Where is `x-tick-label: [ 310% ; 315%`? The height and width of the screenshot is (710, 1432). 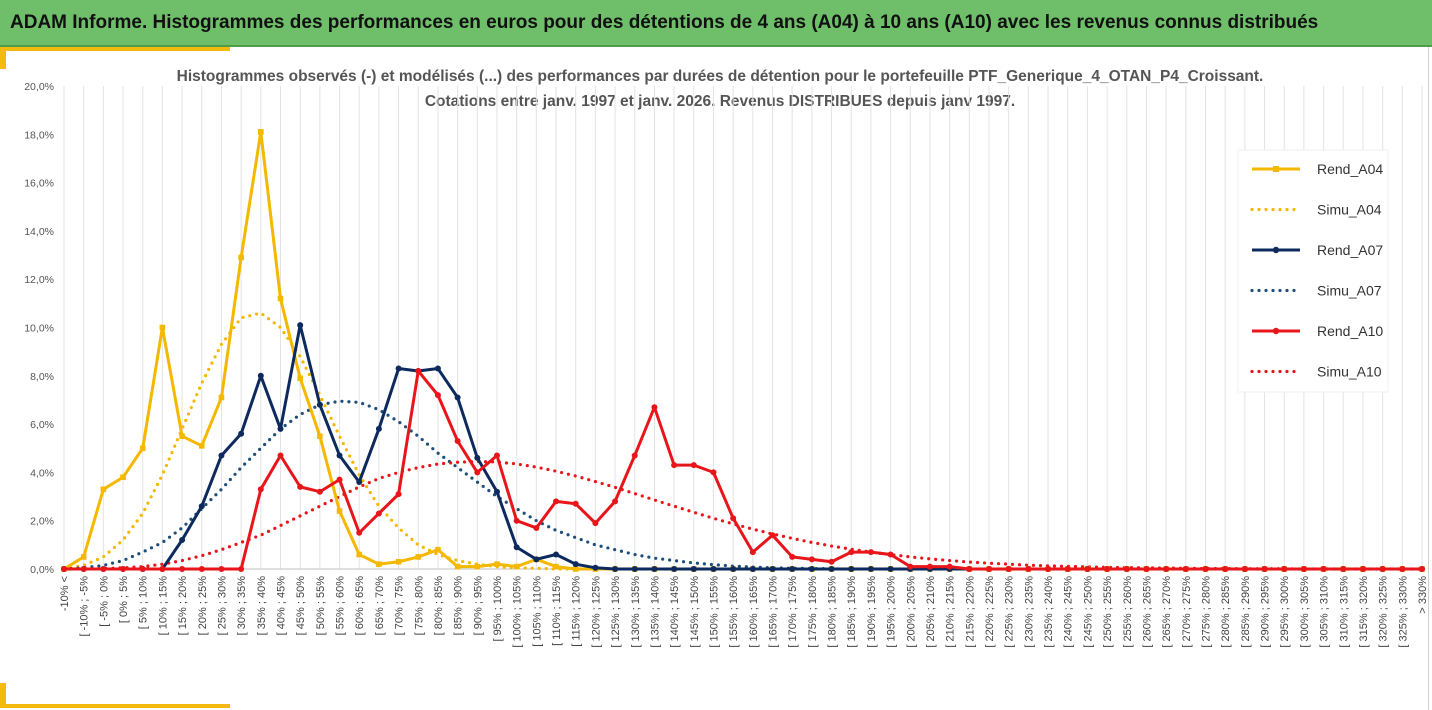
x-tick-label: [ 310% ; 315% is located at coordinates (1344, 612).